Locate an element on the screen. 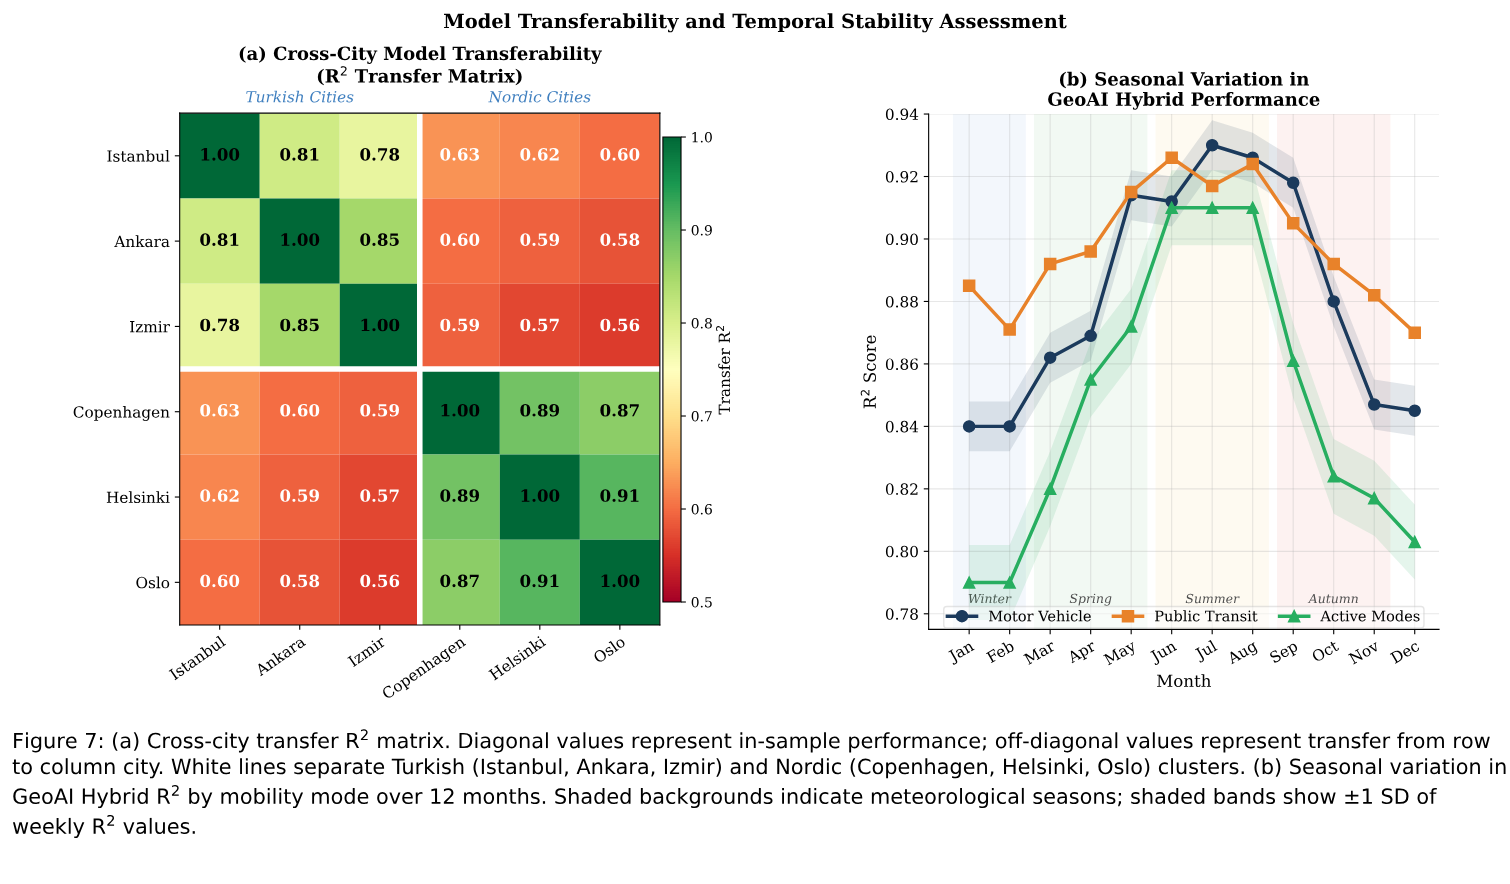 The height and width of the screenshot is (884, 1510). text: Nordic Cities is located at coordinates (539, 96).